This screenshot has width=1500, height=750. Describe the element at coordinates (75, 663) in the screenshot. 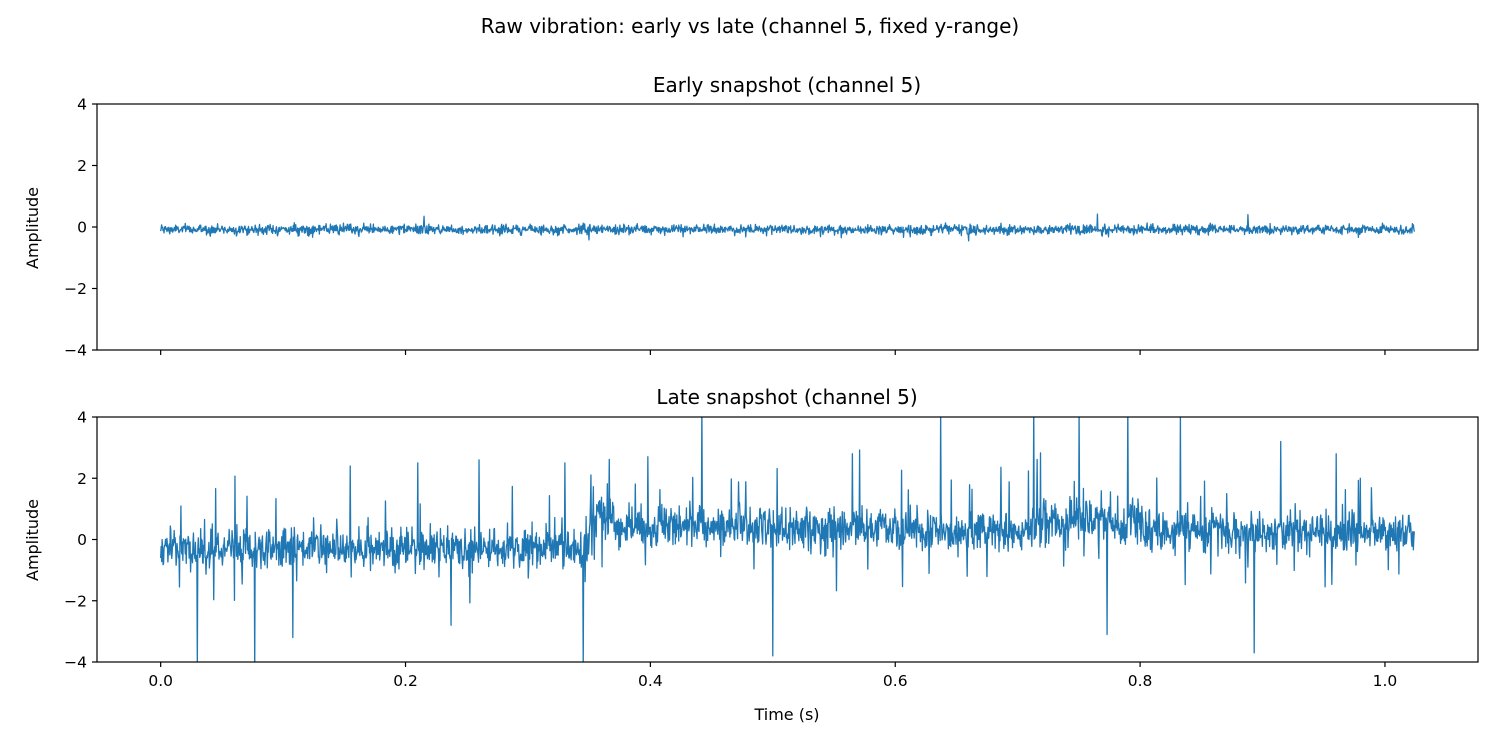

I see `late-y-tick-label: −4` at that location.